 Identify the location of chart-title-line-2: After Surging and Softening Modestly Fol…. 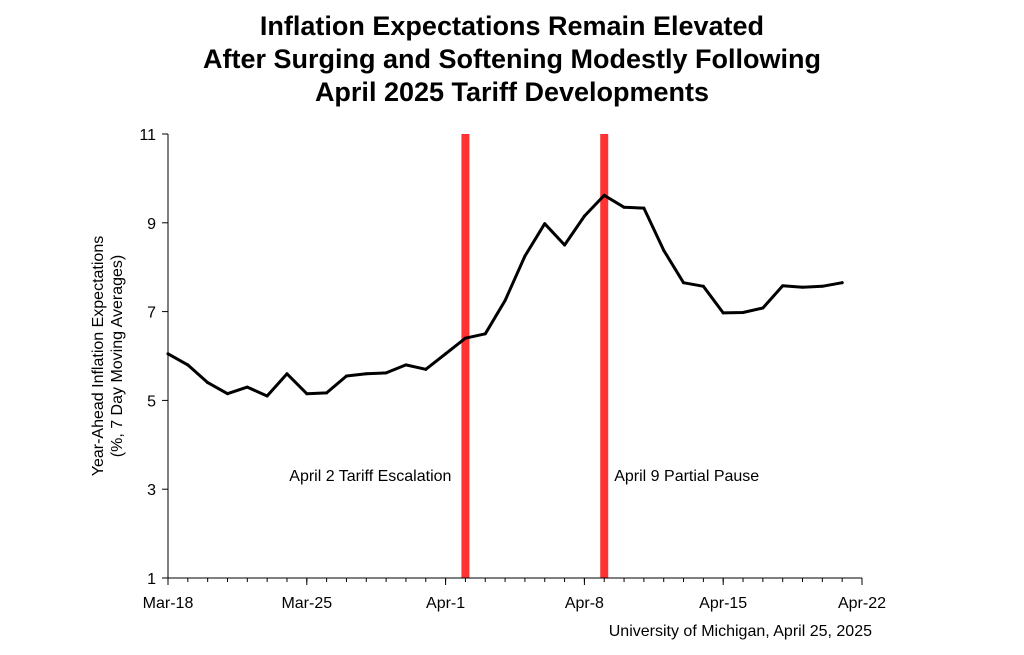
(512, 59).